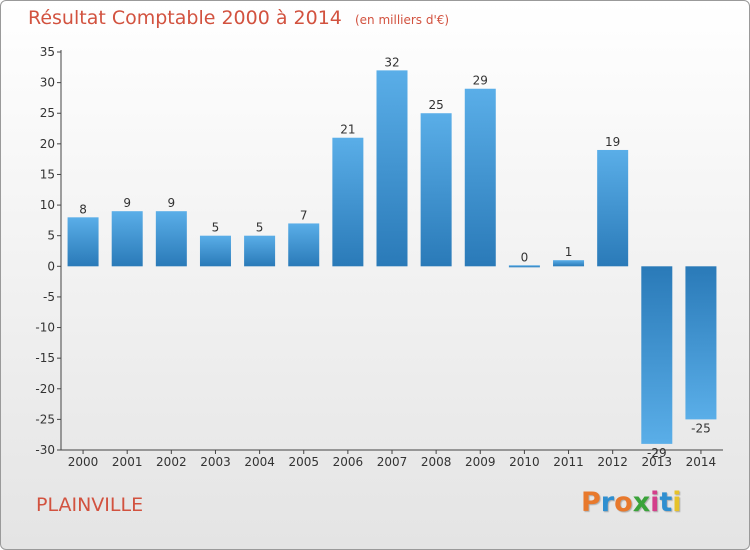 The image size is (750, 550). I want to click on x-tick-label: 2007, so click(392, 462).